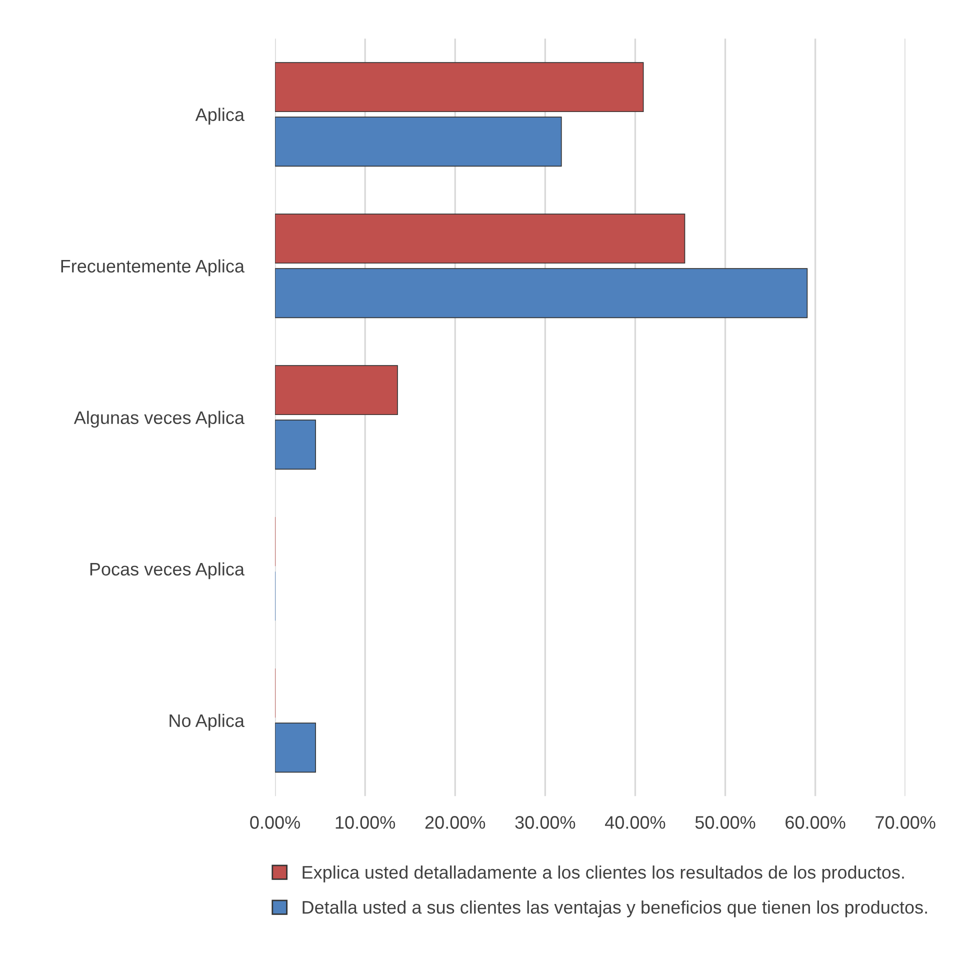 This screenshot has width=955, height=965. Describe the element at coordinates (455, 822) in the screenshot. I see `x-tick-label: 20.00%` at that location.